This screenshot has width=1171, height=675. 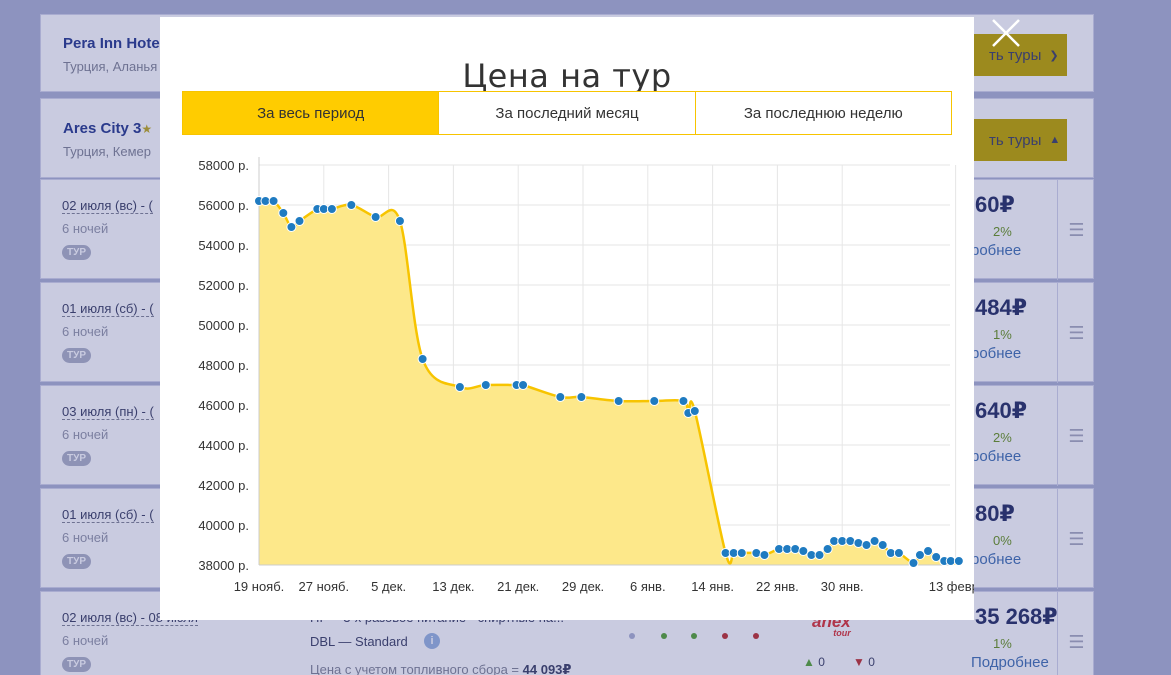 What do you see at coordinates (871, 662) in the screenshot?
I see `dislike-count: 0` at bounding box center [871, 662].